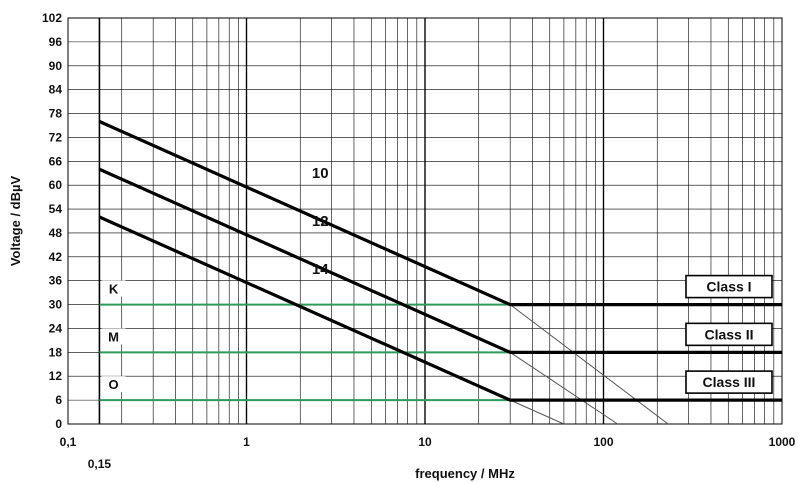 Image resolution: width=798 pixels, height=482 pixels. What do you see at coordinates (56, 42) in the screenshot?
I see `y-tick-label: 96` at bounding box center [56, 42].